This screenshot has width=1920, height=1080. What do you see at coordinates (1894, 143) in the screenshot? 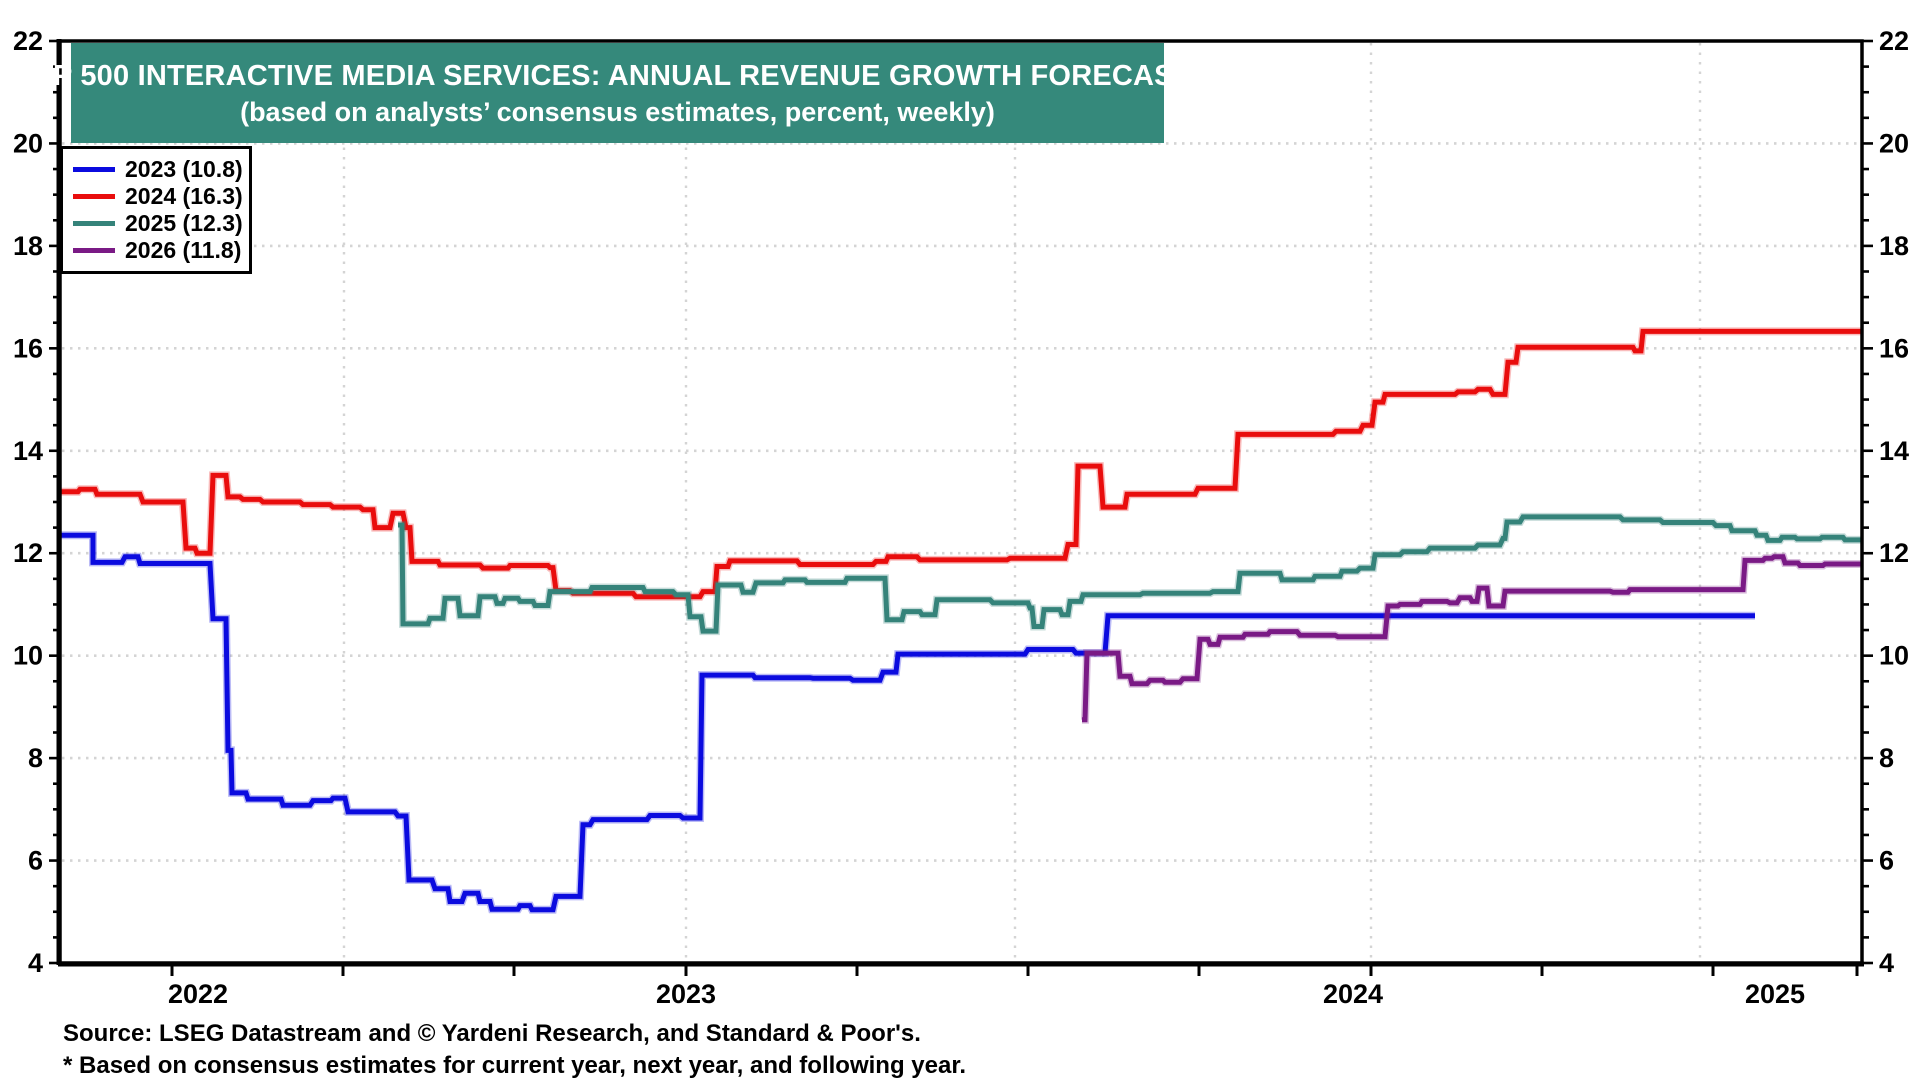
I see `y-axis-label-right: 20` at bounding box center [1894, 143].